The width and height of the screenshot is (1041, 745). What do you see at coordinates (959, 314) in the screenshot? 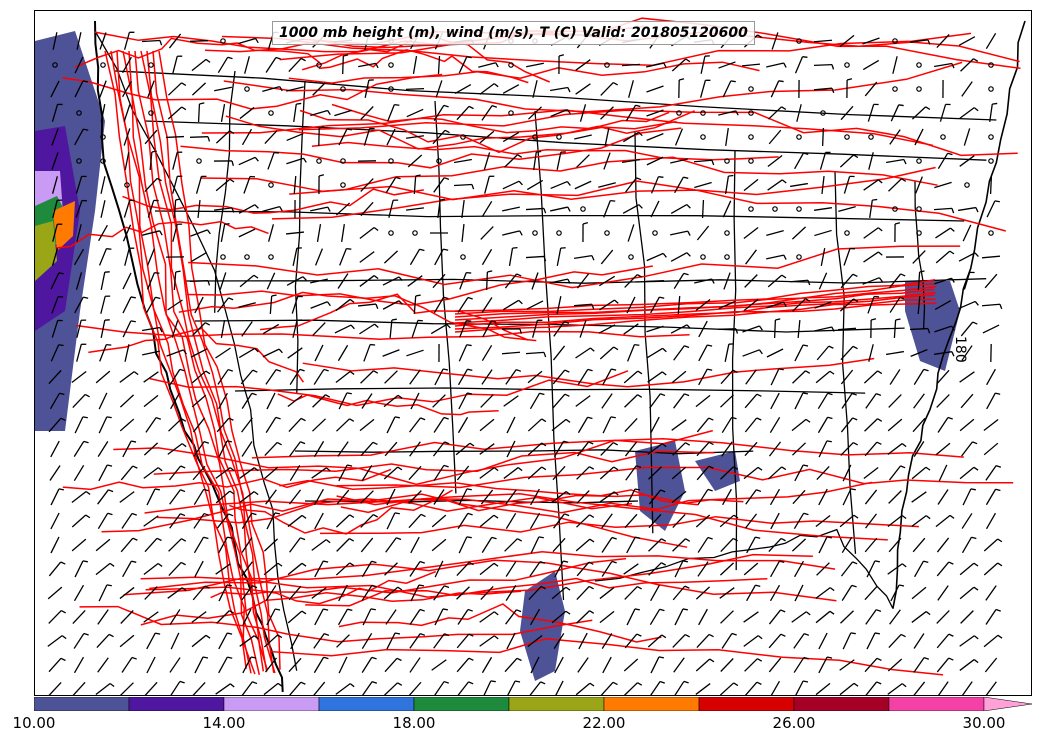
I see `coastline` at bounding box center [959, 314].